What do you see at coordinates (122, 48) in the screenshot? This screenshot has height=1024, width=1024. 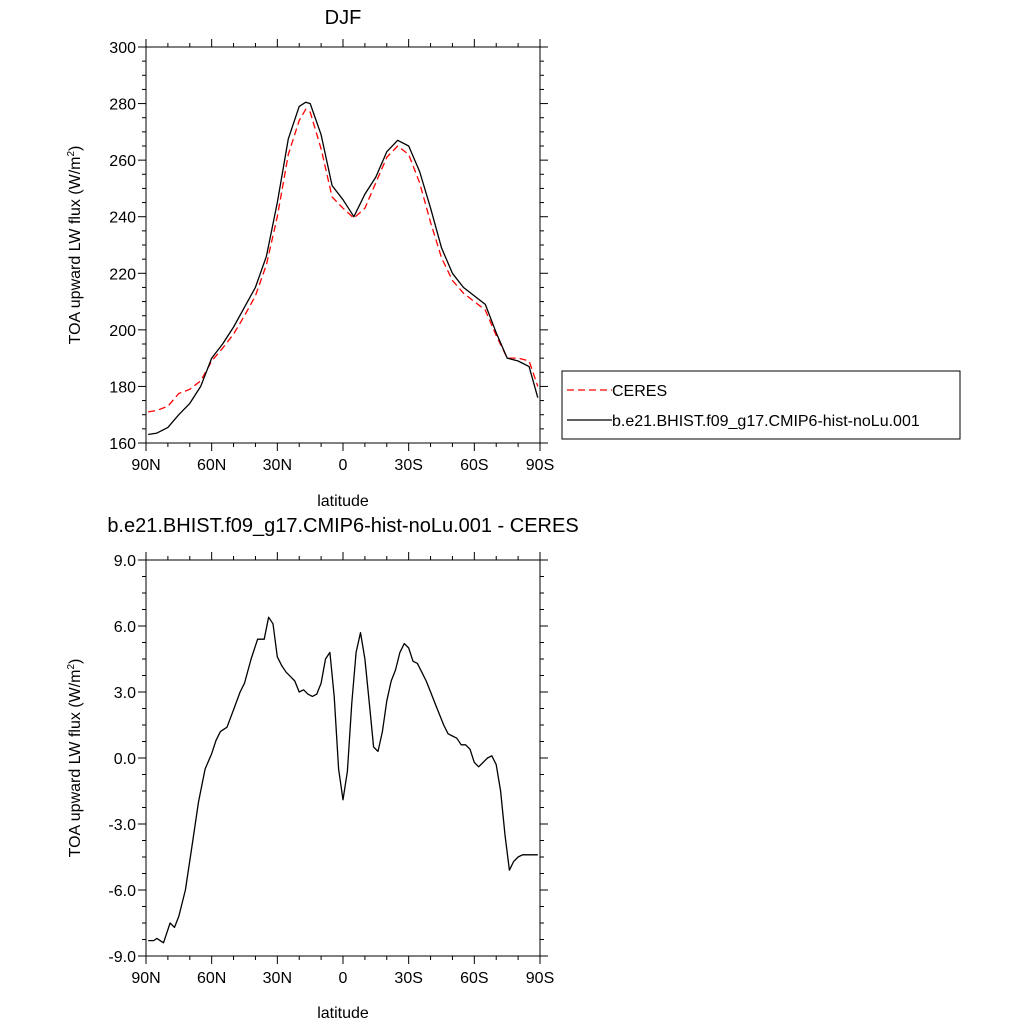 I see `top-y-tick-label: 300` at bounding box center [122, 48].